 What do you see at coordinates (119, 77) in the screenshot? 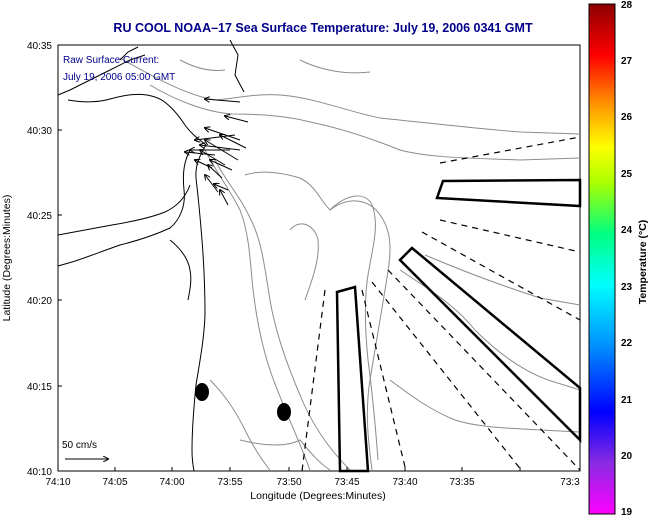
I see `current-timestamp: July 19, 2006 05:00 GMT` at bounding box center [119, 77].